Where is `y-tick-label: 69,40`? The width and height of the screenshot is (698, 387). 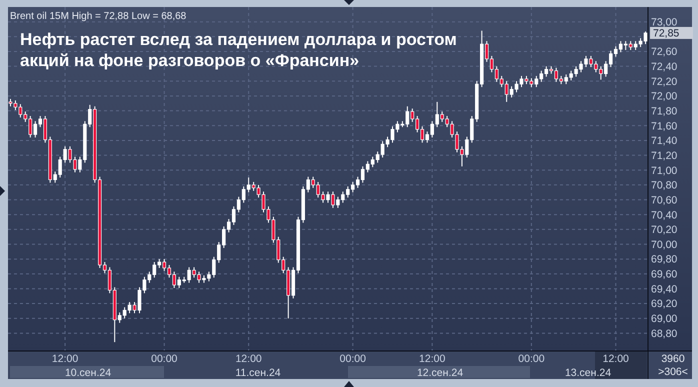
y-tick-label: 69,40 is located at coordinates (664, 289).